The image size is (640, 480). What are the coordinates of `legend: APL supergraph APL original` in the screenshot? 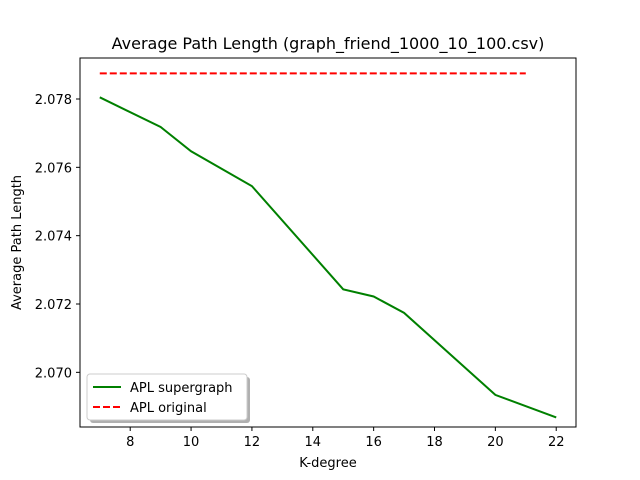 It's located at (168, 398).